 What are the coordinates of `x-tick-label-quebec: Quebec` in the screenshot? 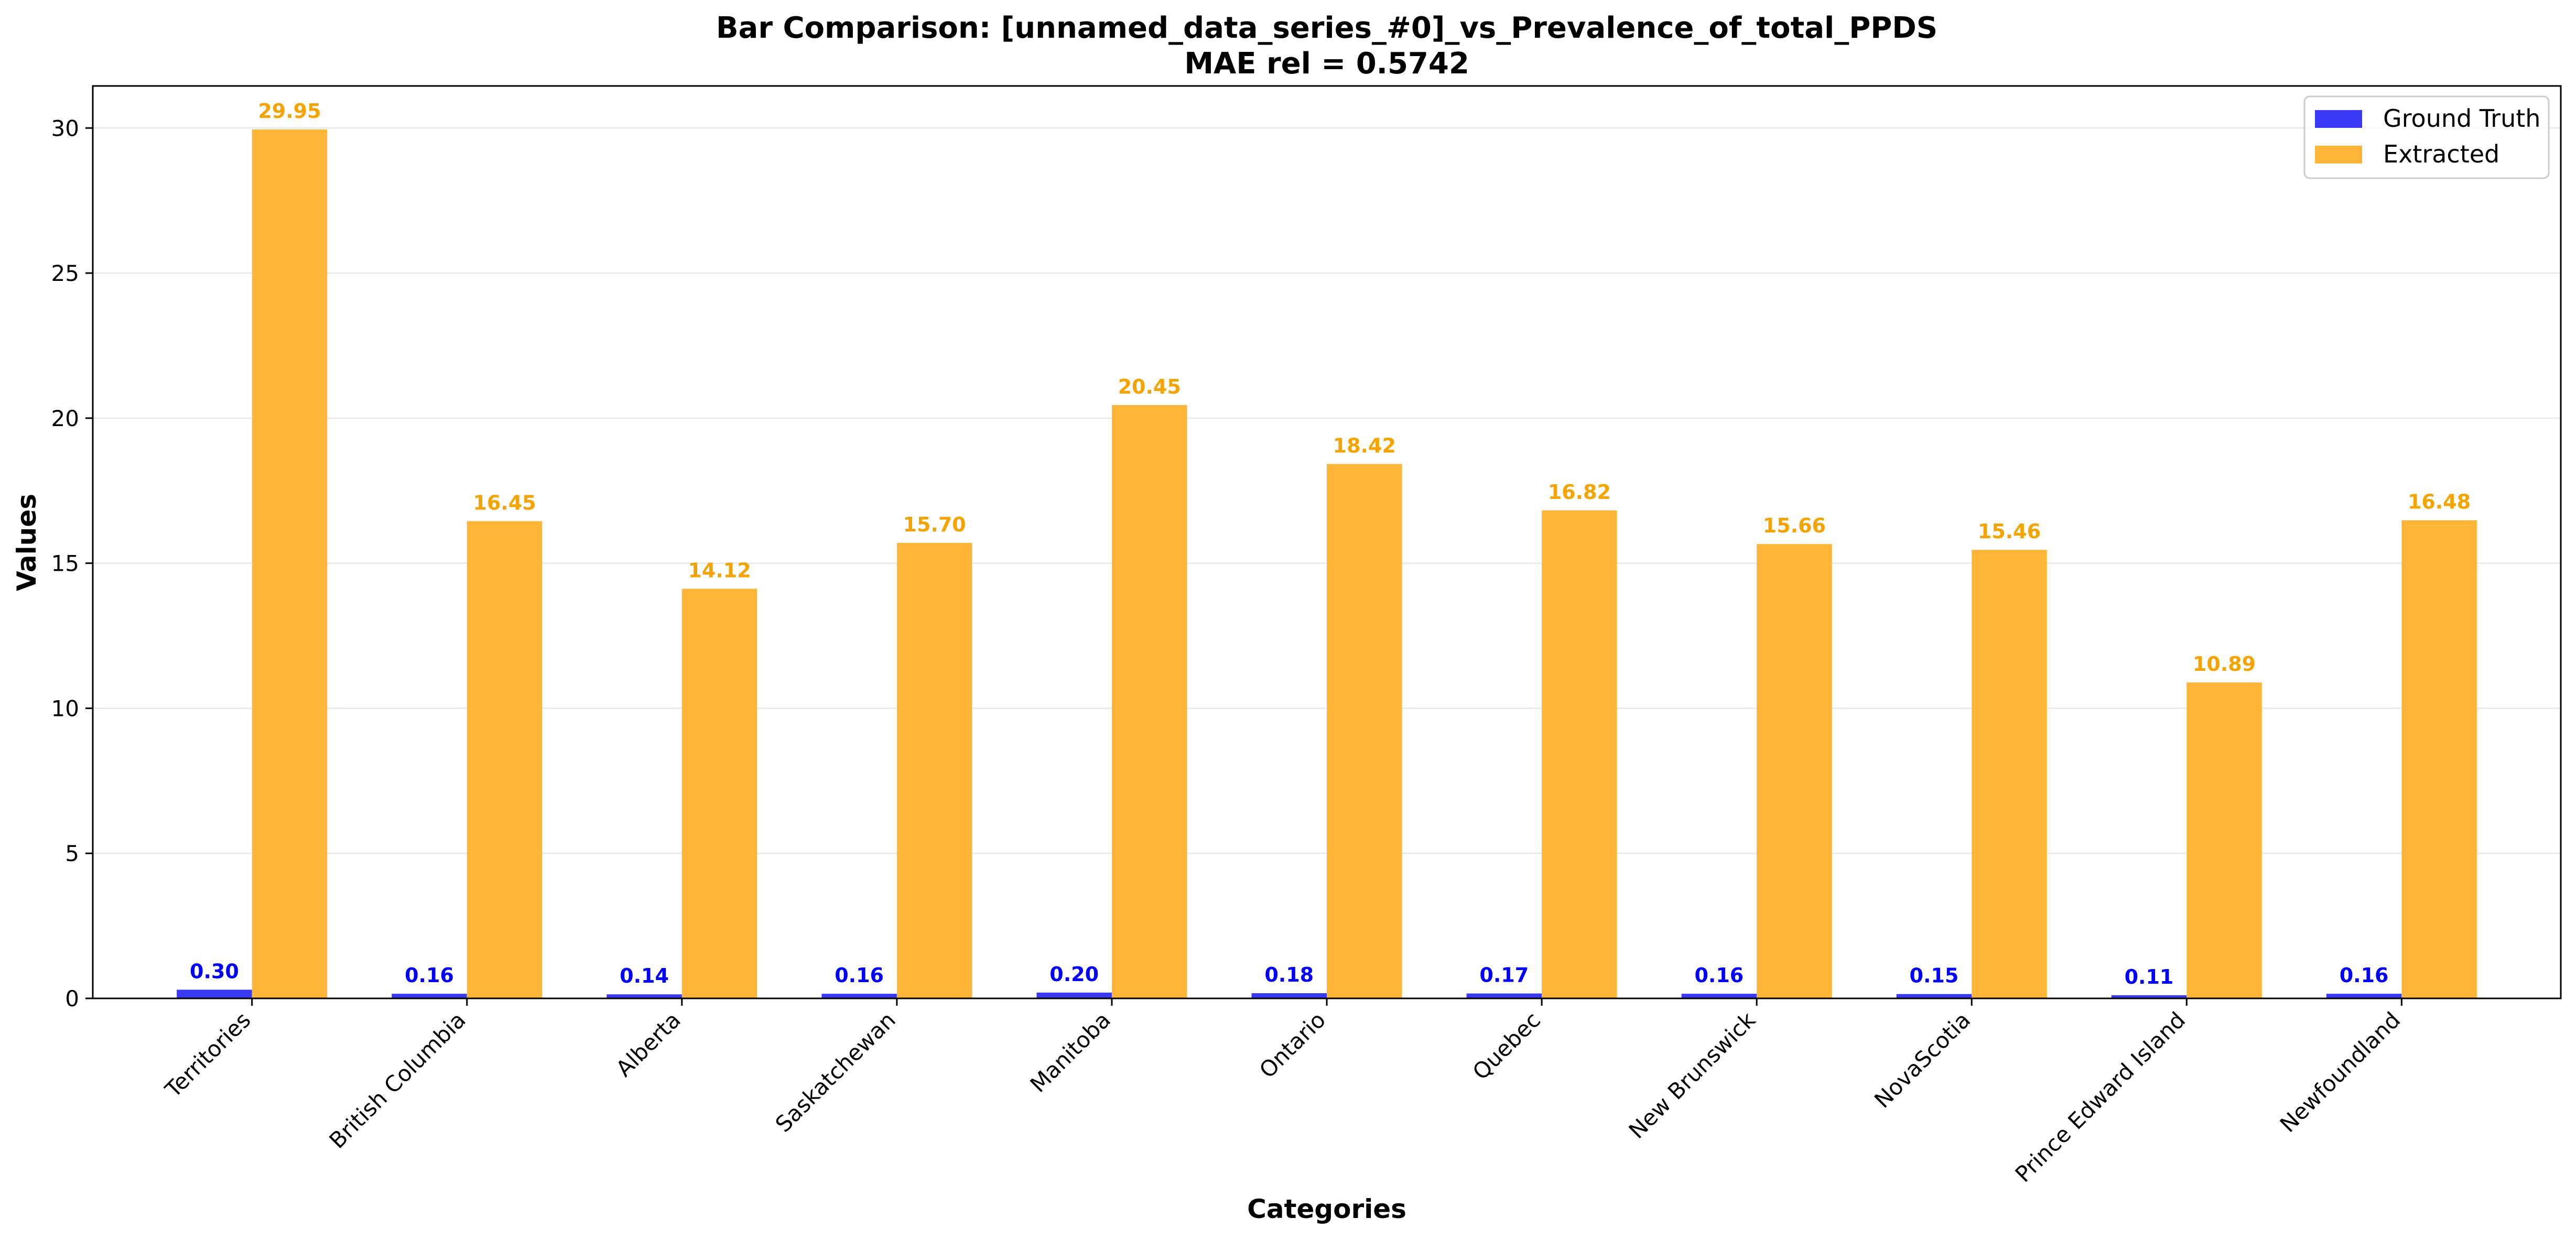 It's located at (1507, 1046).